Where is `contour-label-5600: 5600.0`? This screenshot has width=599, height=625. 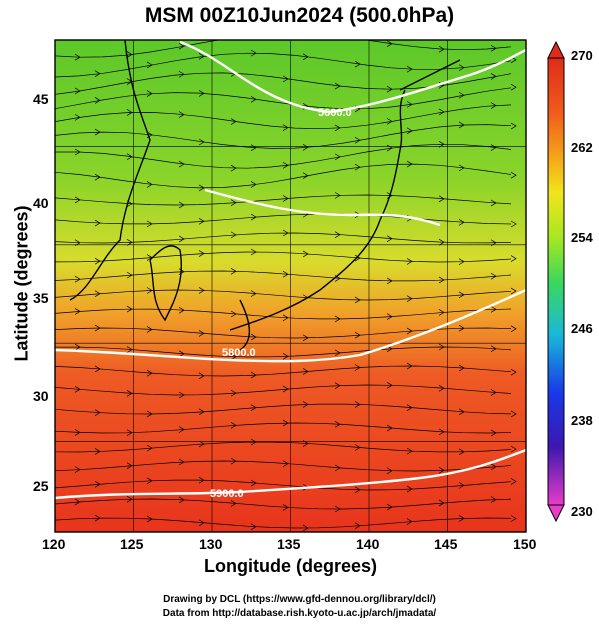
contour-label-5600: 5600.0 is located at coordinates (335, 113).